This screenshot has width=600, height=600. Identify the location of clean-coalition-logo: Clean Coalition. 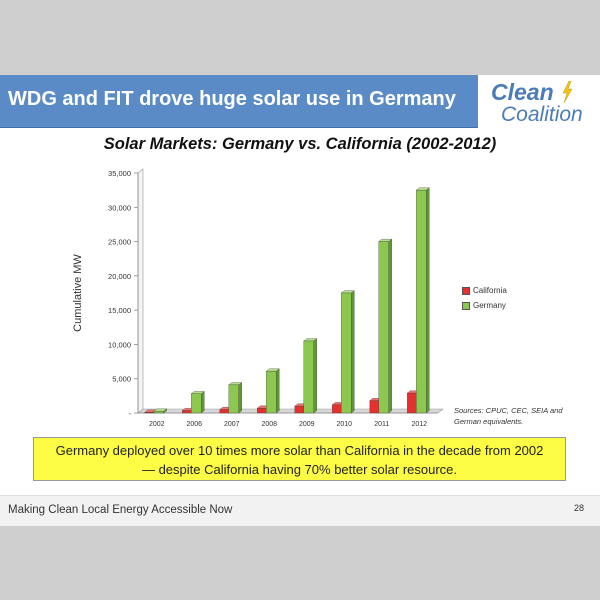
(540, 102).